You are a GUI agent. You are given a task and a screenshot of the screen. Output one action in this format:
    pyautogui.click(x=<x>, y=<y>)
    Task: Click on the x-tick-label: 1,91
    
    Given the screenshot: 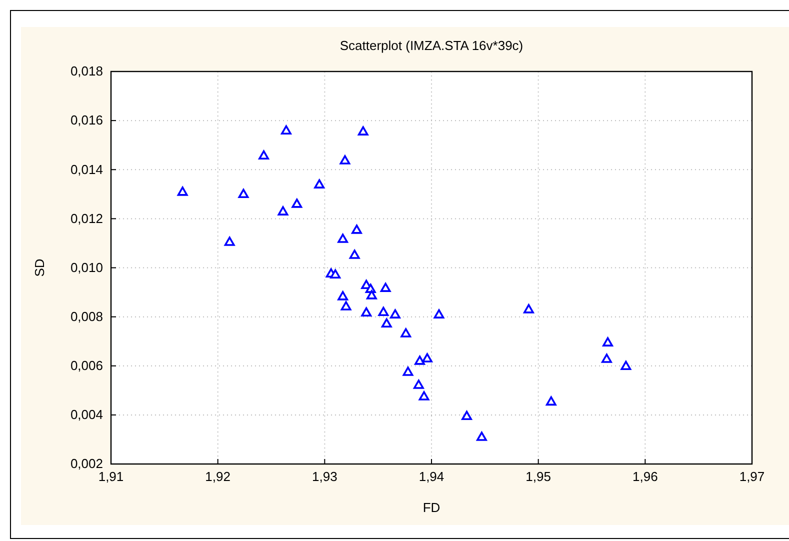 What is the action you would take?
    pyautogui.click(x=111, y=476)
    